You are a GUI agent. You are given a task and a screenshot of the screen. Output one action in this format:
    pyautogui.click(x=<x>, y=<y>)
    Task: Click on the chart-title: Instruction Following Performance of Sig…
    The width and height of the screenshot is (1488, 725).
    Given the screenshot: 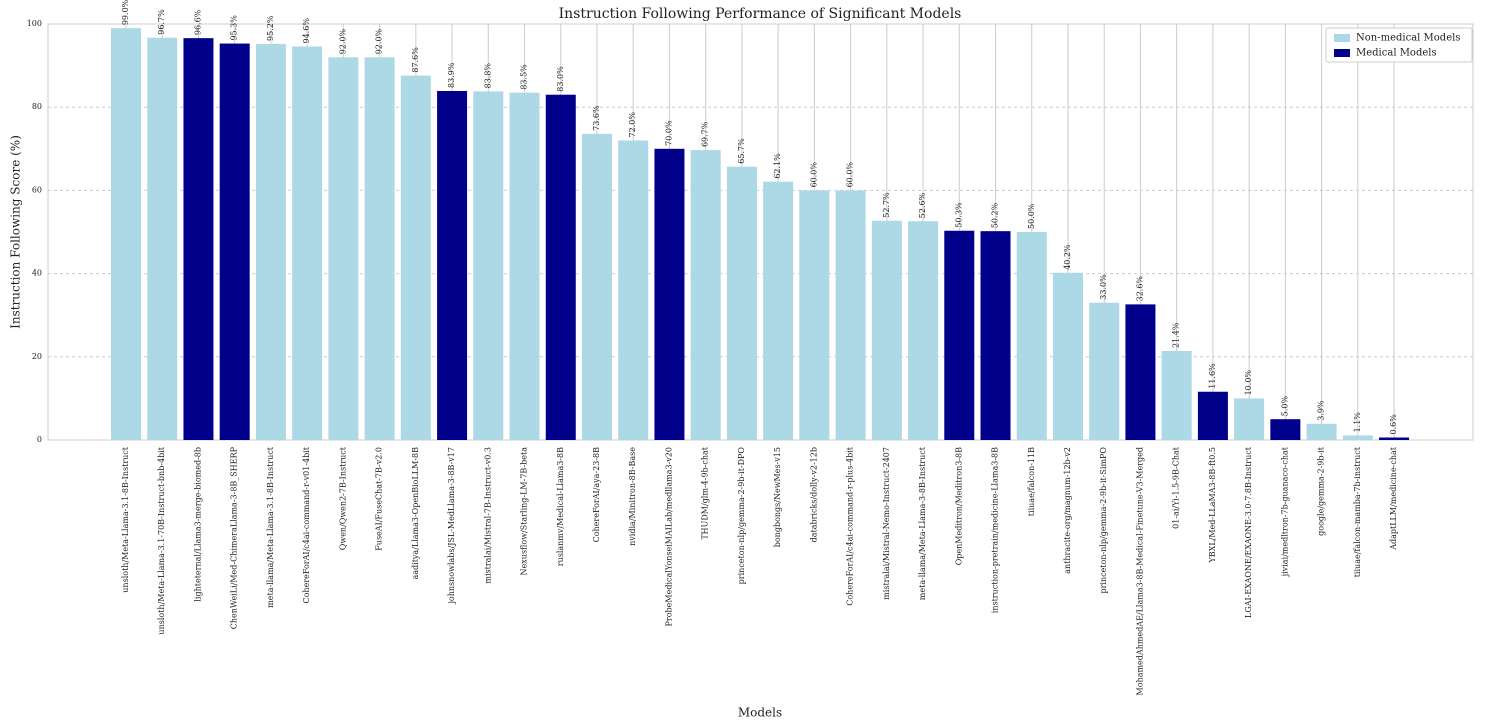 What is the action you would take?
    pyautogui.click(x=760, y=14)
    